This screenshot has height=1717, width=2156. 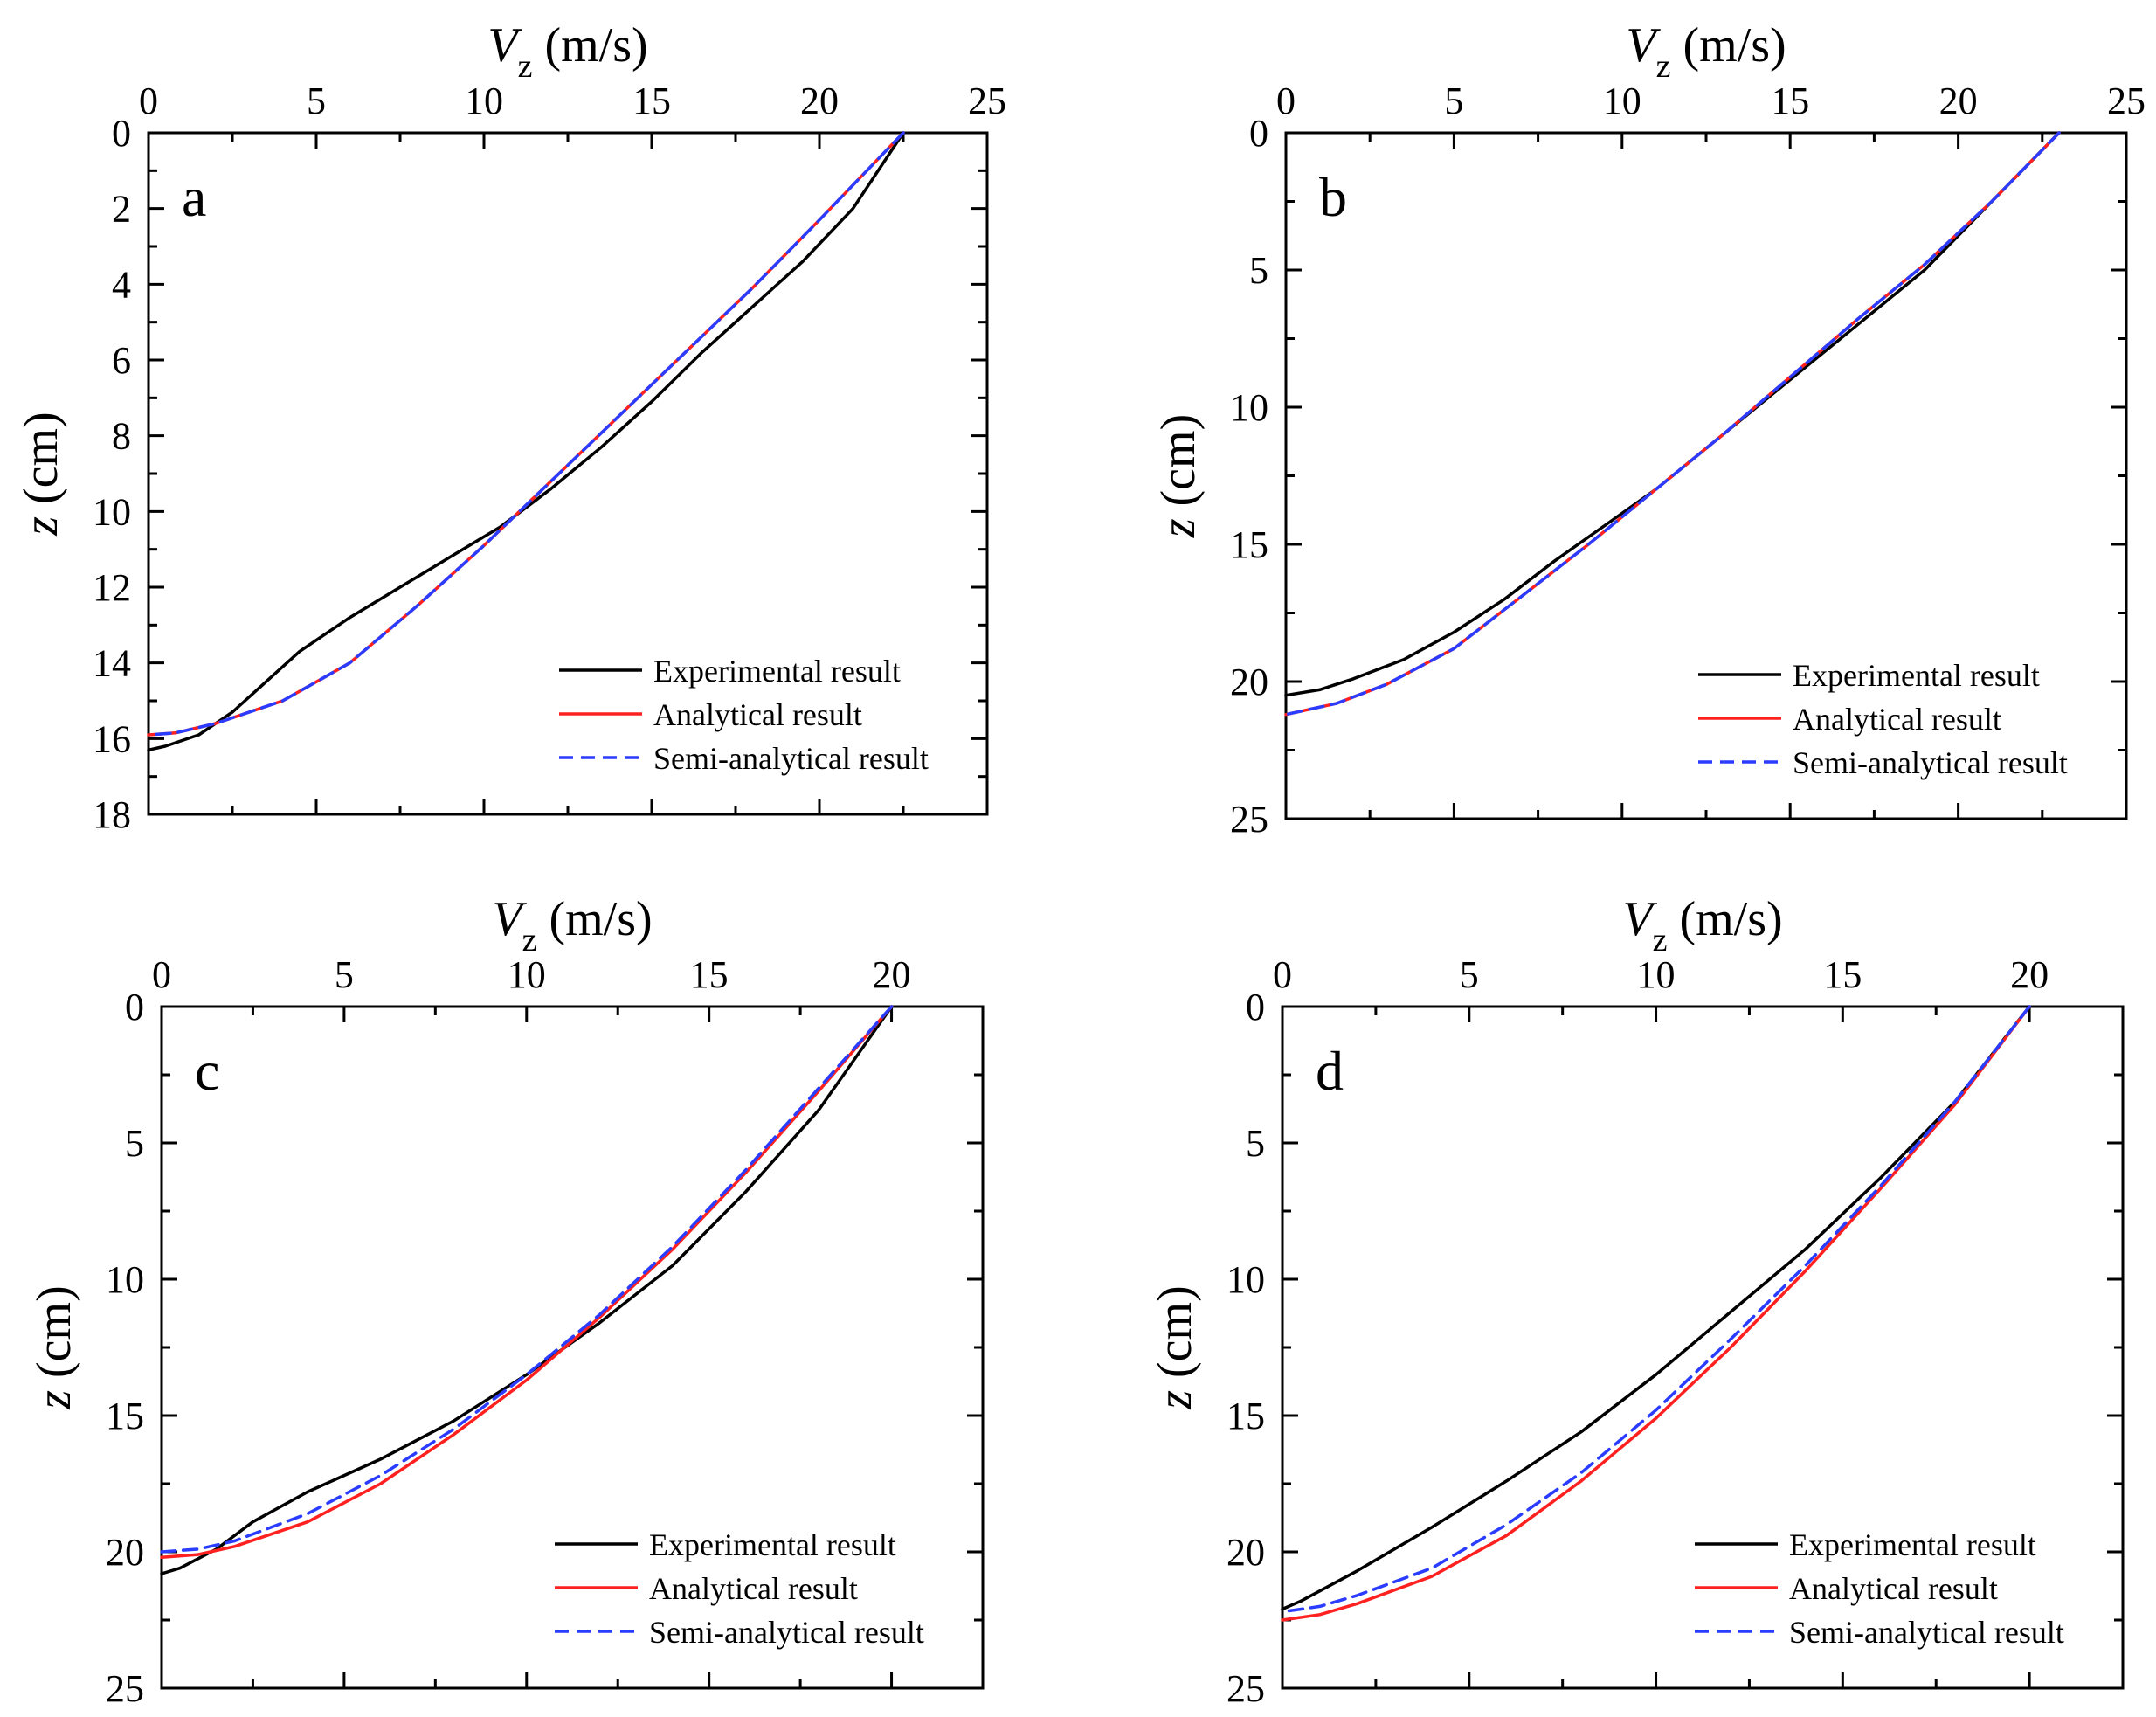 I want to click on y-tick-label: 16, so click(x=112, y=738).